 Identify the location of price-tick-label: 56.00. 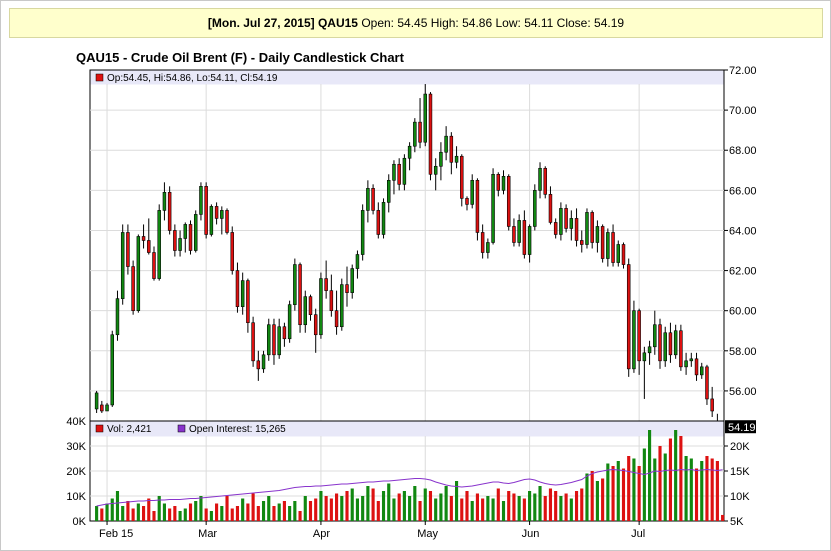
(743, 392).